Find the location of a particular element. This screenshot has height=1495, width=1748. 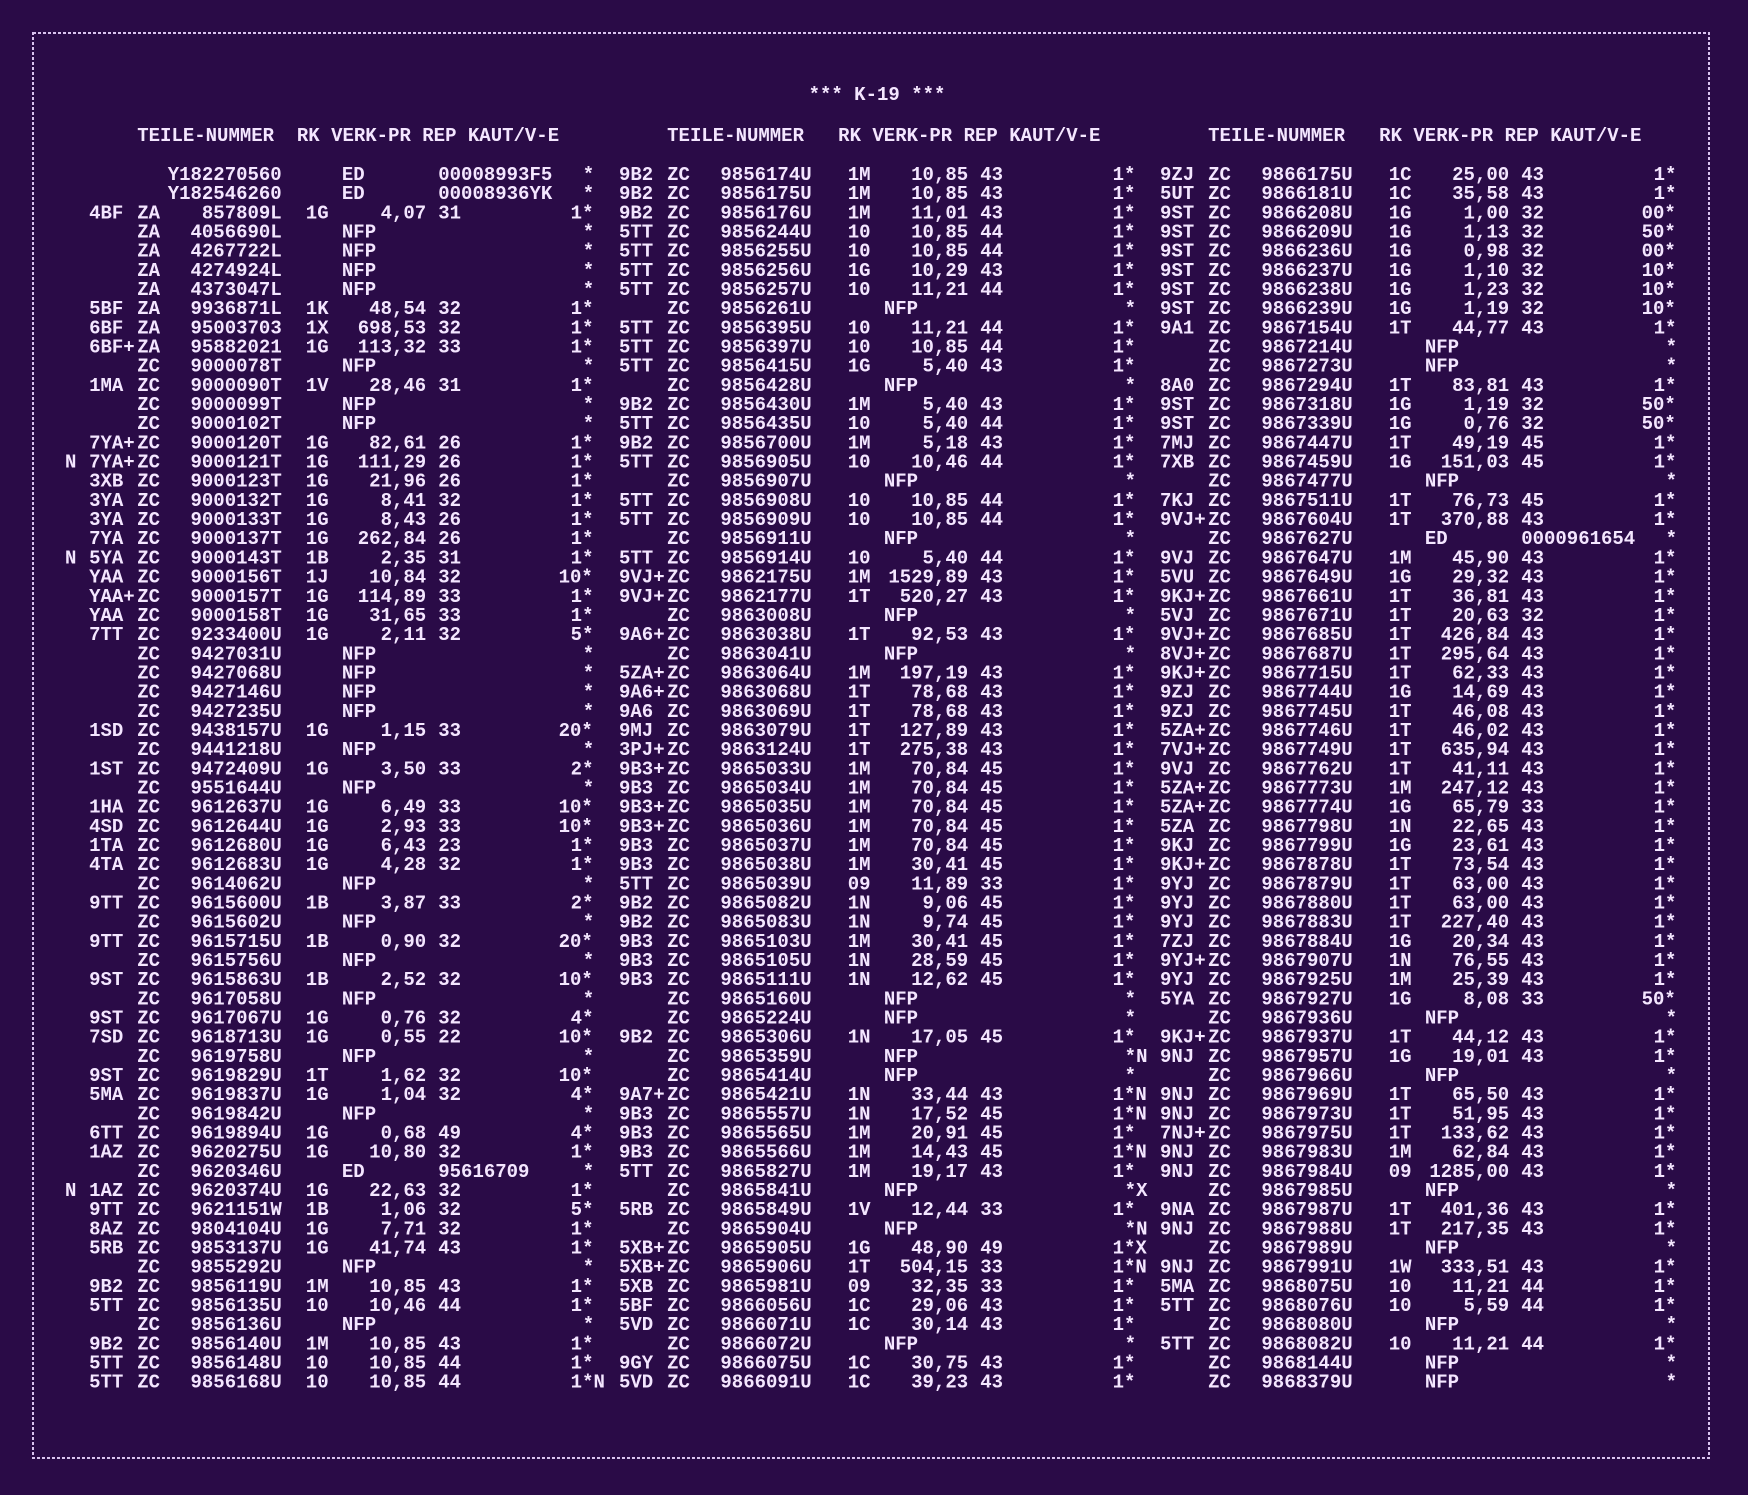

part-type: ZA is located at coordinates (148, 348).